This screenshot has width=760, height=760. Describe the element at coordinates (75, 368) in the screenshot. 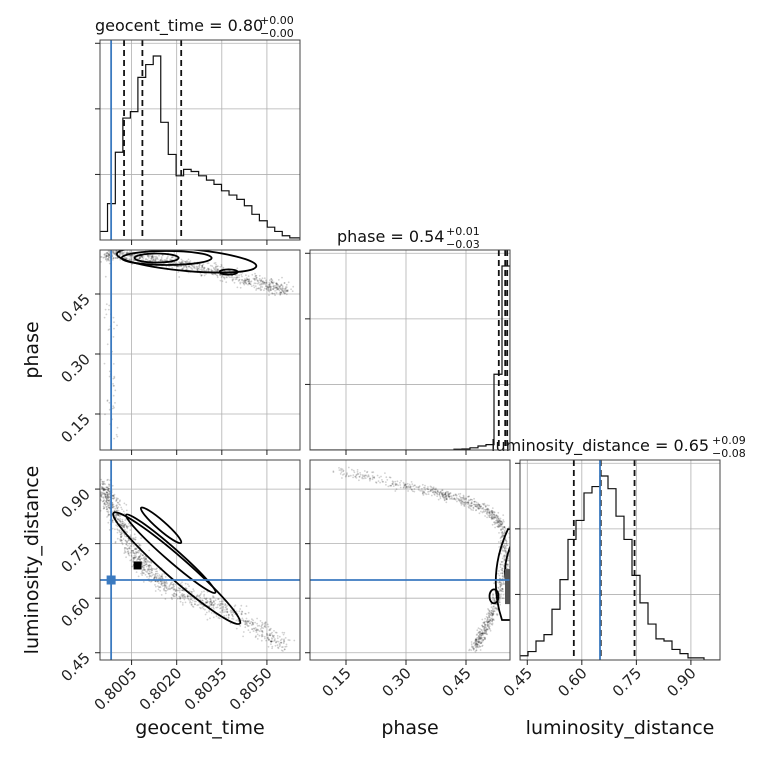

I see `y-tick-label: 0.30` at that location.